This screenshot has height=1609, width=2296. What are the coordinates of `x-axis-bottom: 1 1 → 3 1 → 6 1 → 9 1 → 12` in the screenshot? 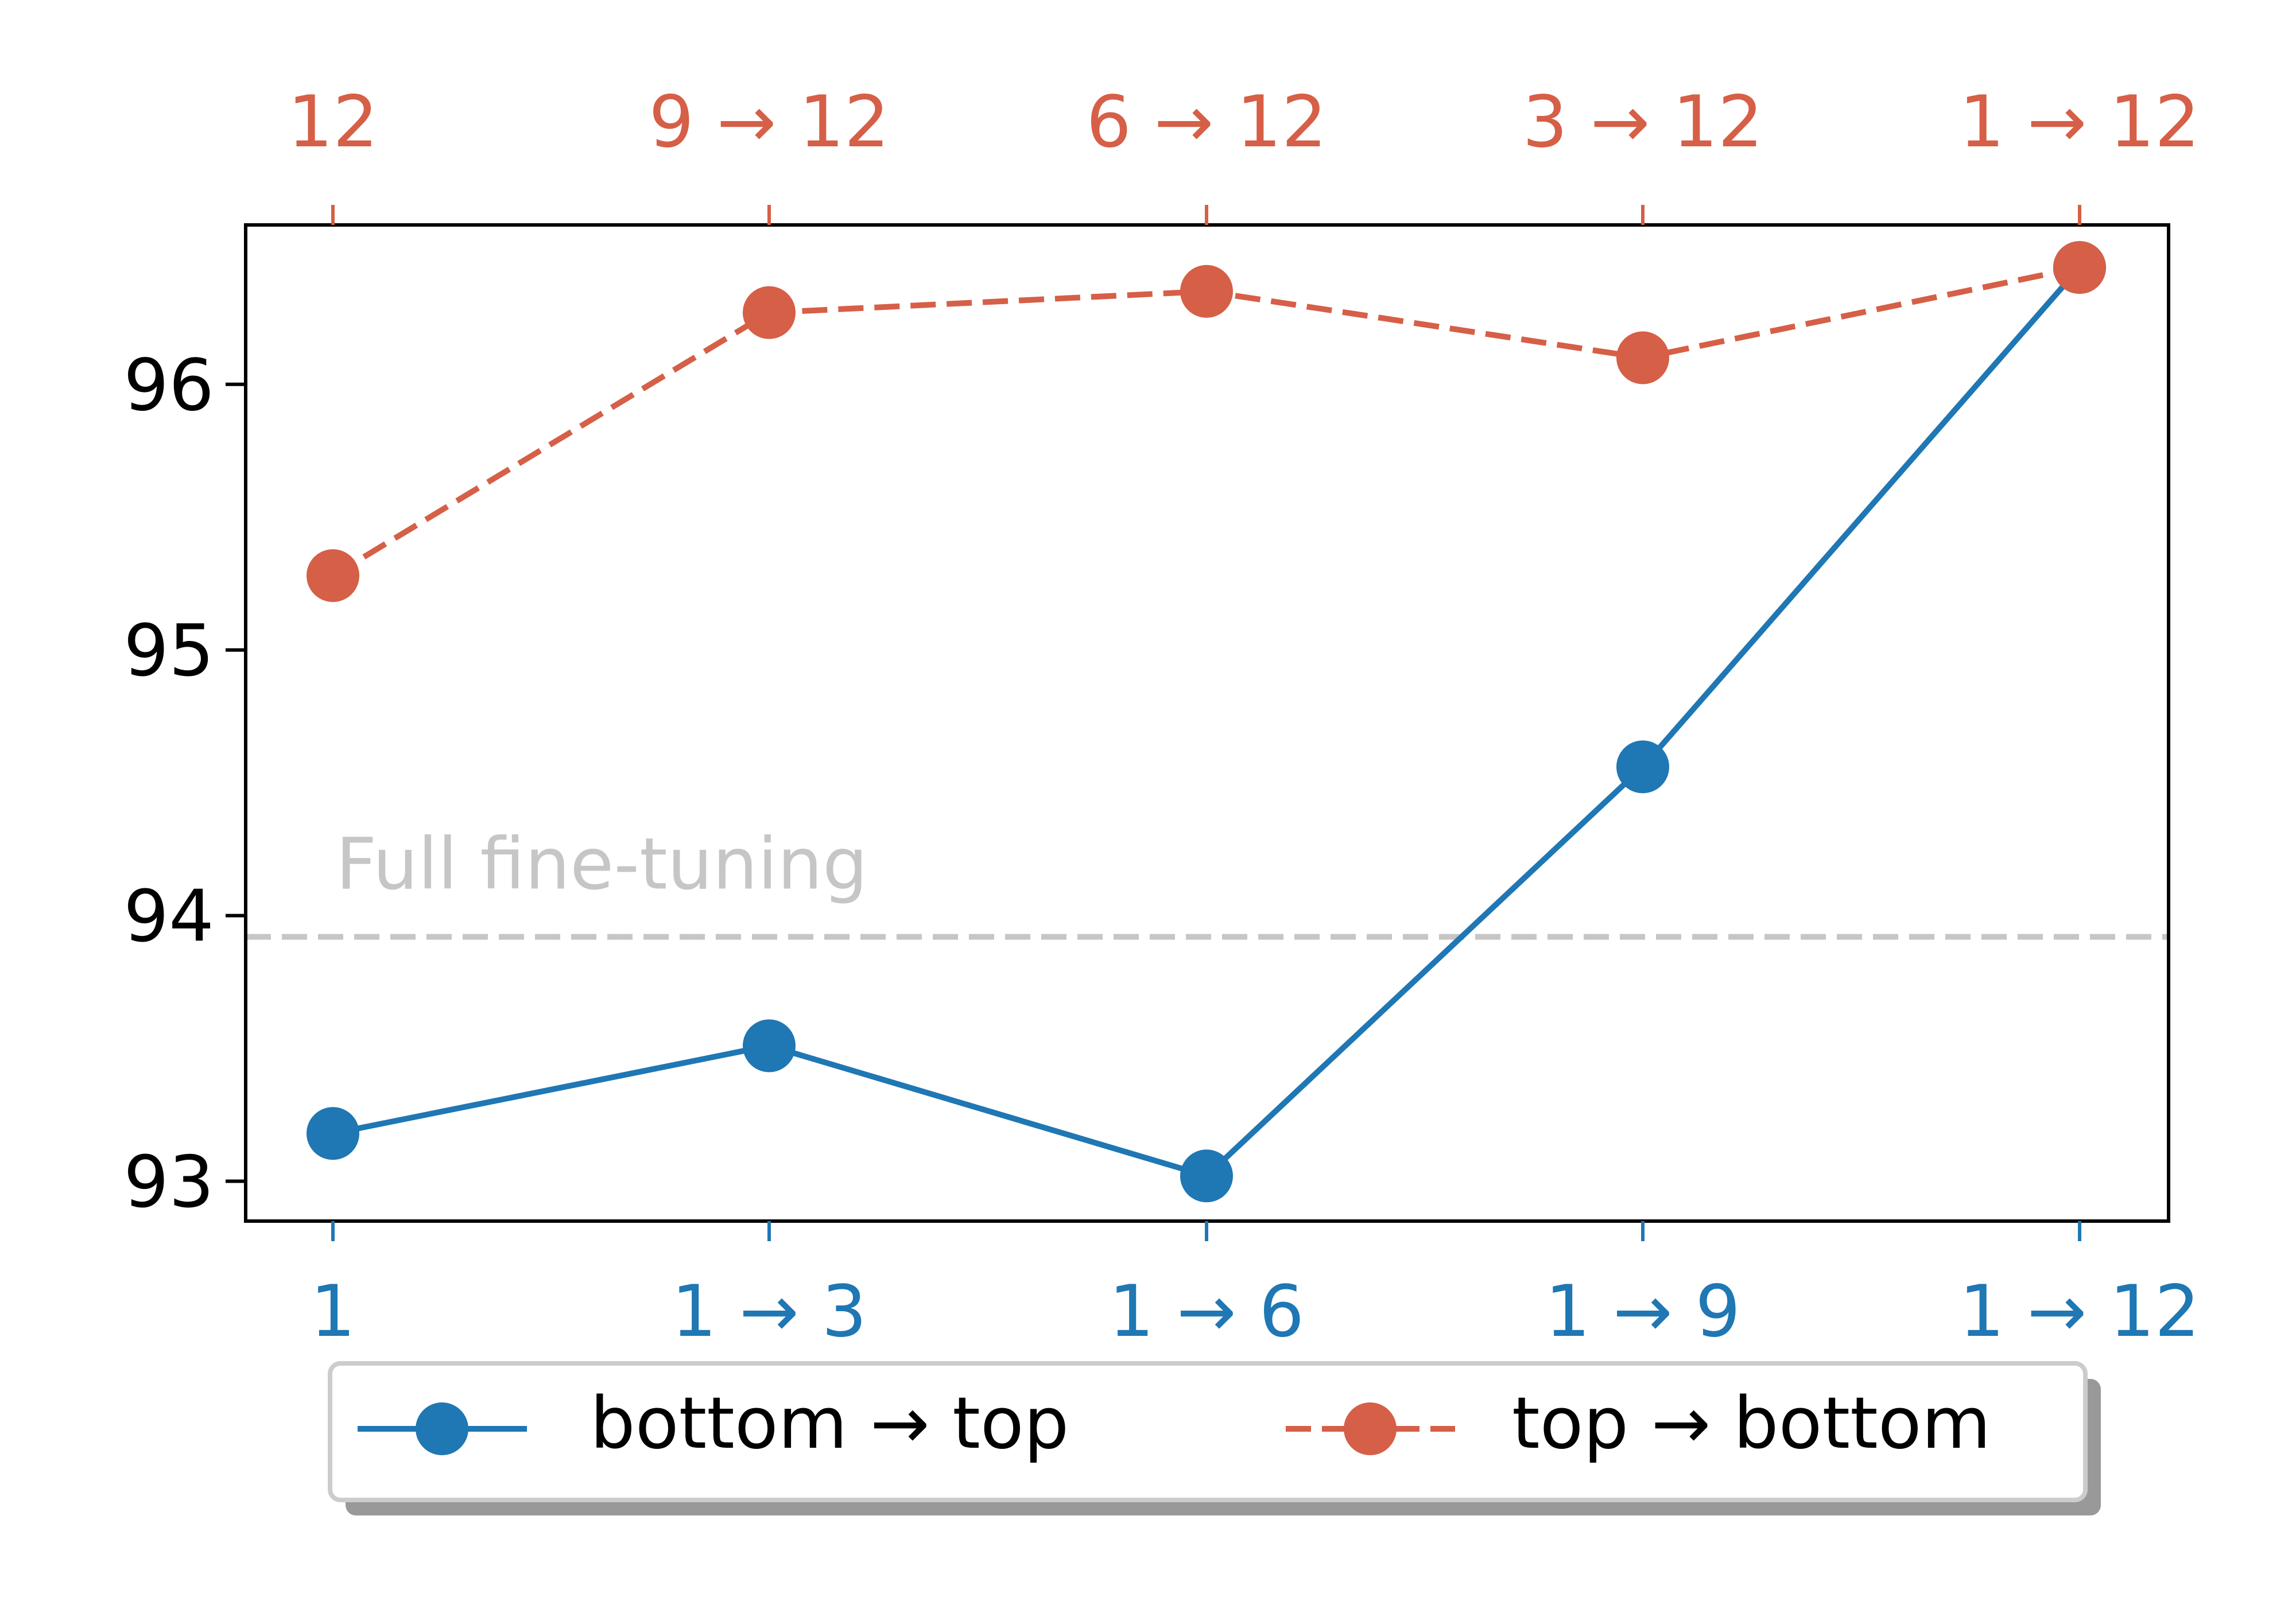 It's located at (1255, 1287).